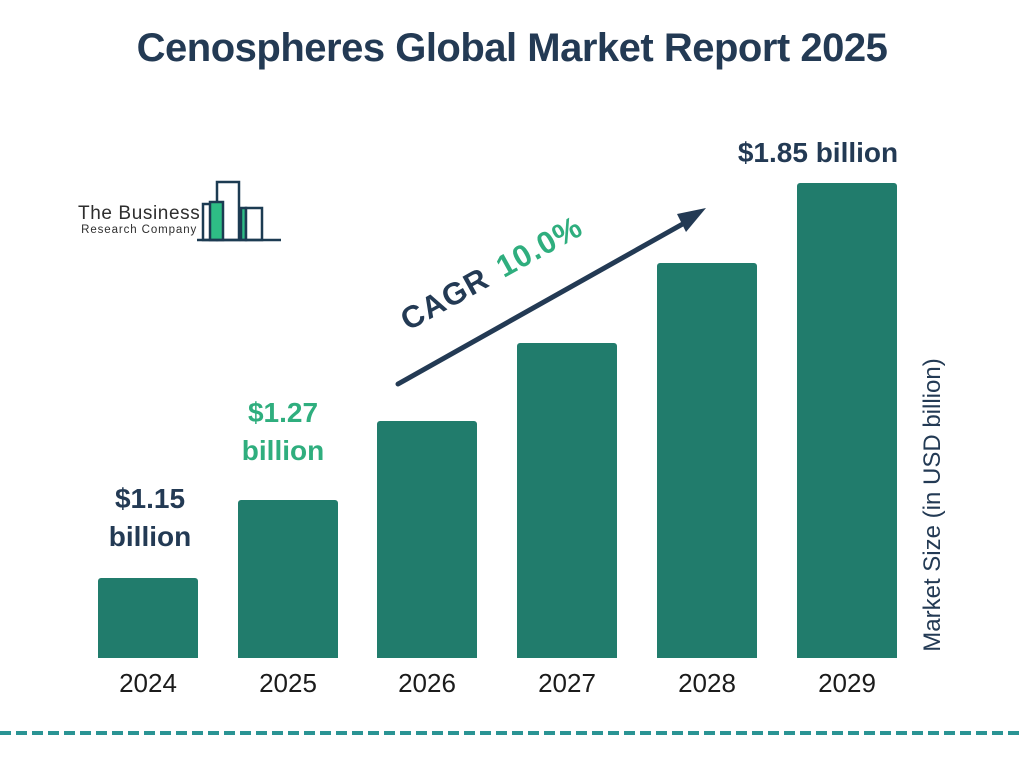  What do you see at coordinates (148, 618) in the screenshot?
I see `bar-2024` at bounding box center [148, 618].